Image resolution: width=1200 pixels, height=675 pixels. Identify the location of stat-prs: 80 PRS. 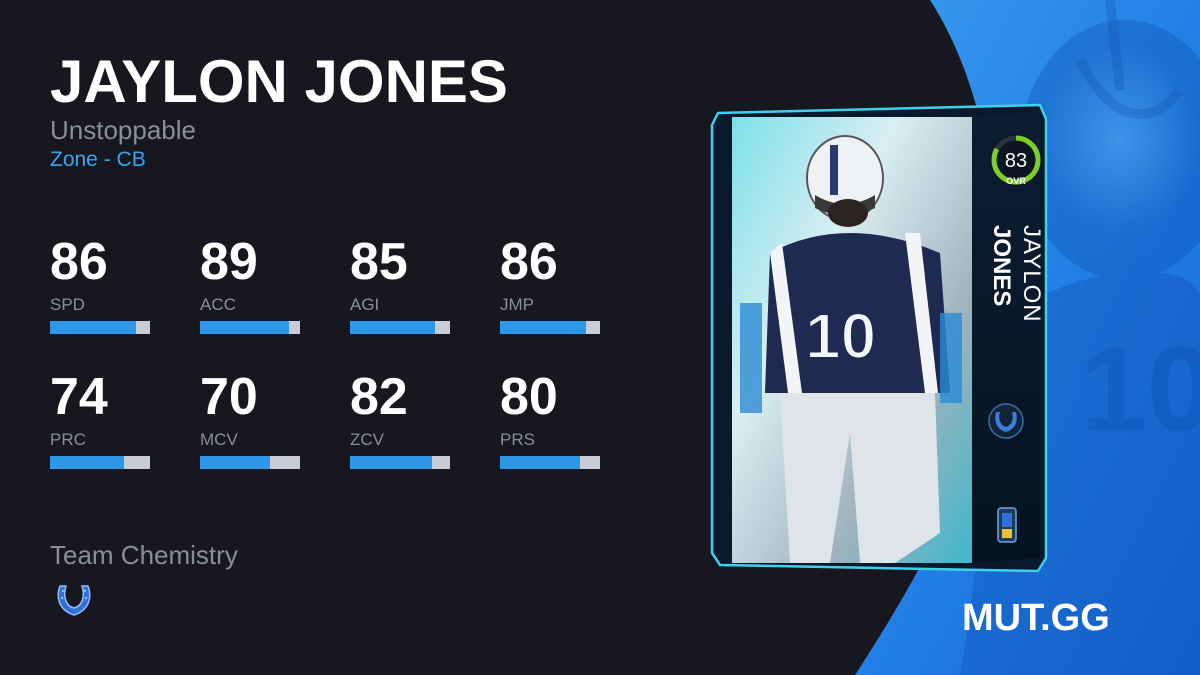
(575, 432).